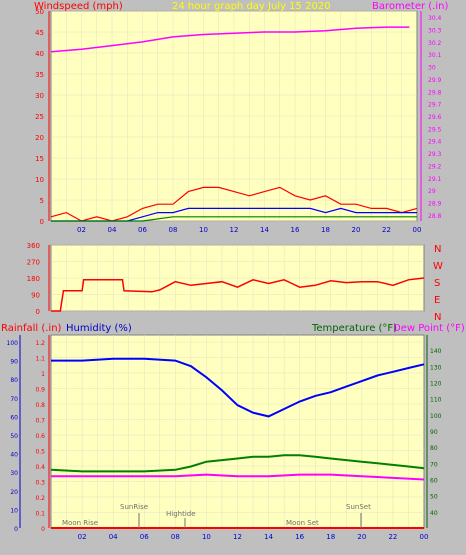 Image resolution: width=466 pixels, height=555 pixels. Describe the element at coordinates (40, 483) in the screenshot. I see `rain-tick-0.3: 0.3` at that location.